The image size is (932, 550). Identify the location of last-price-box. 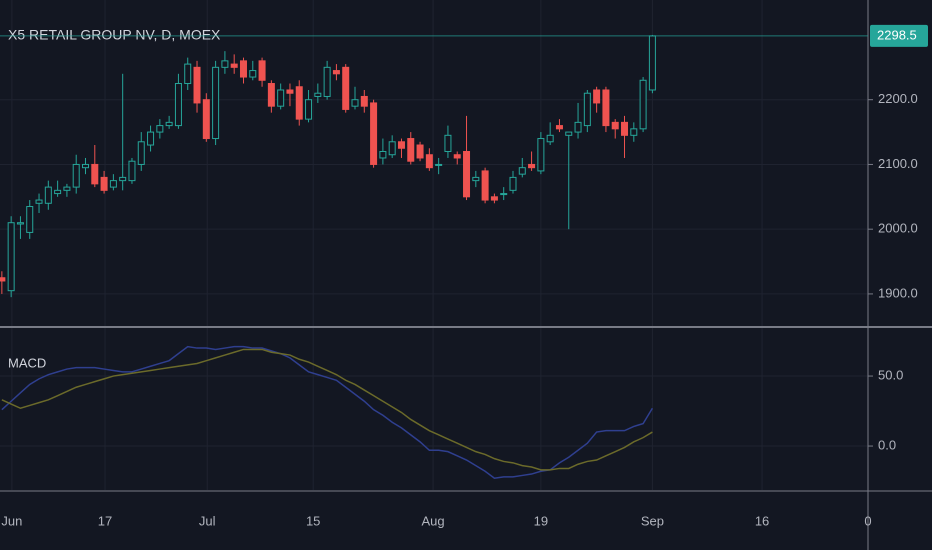
(899, 35).